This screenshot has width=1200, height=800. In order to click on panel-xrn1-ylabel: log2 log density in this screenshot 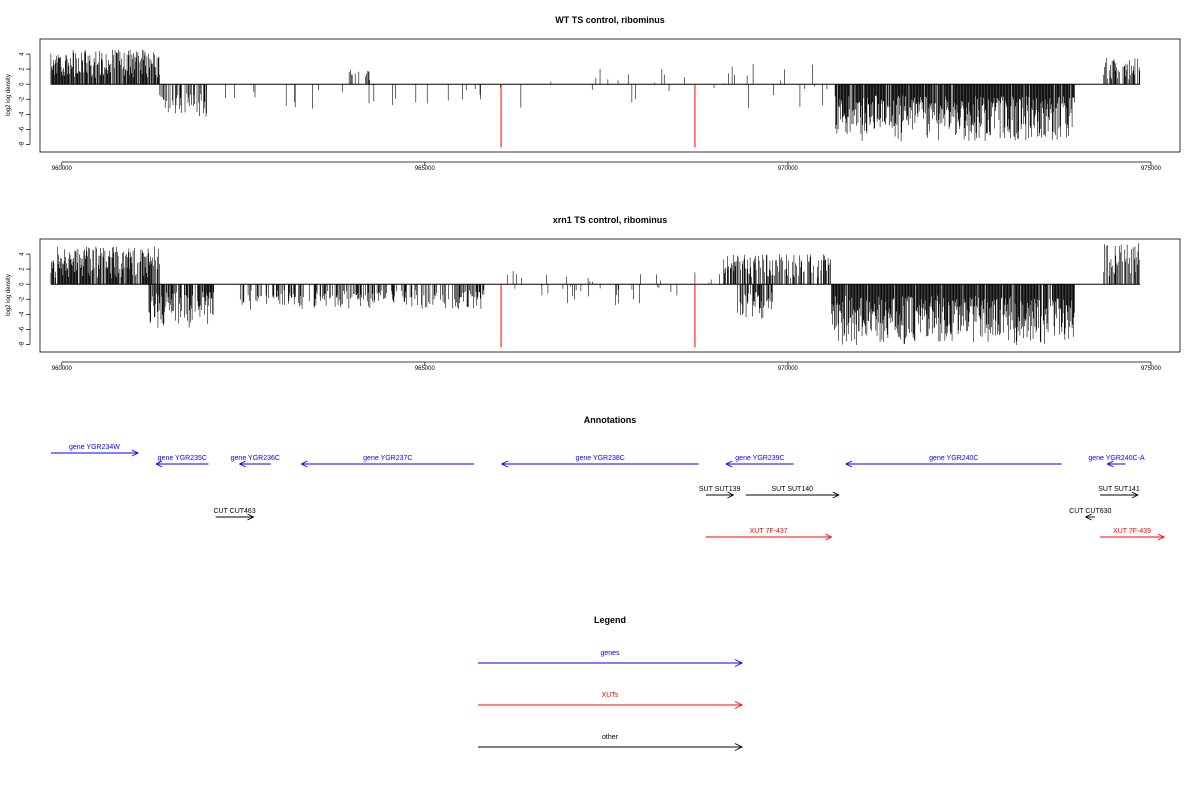, I will do `click(9, 295)`.